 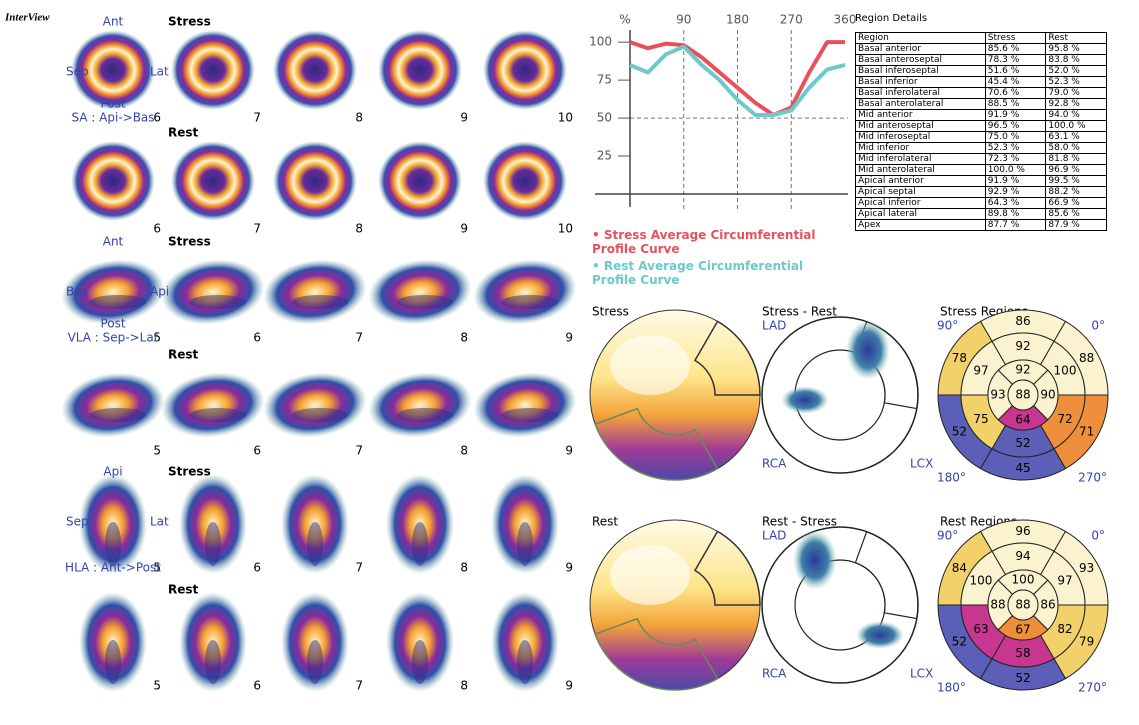 I want to click on table-row: Basal anterolateral 88.5 % 92.8 %, so click(x=981, y=104).